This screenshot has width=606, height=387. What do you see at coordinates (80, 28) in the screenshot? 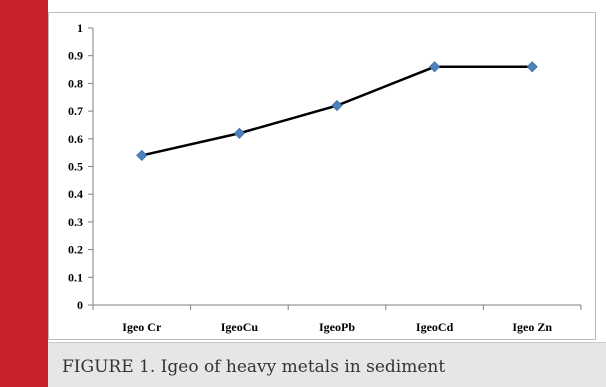
I see `y-tick-label: 1` at bounding box center [80, 28].